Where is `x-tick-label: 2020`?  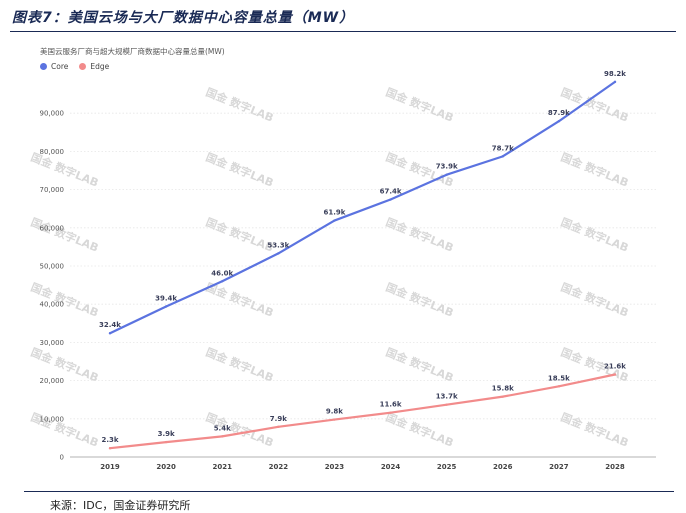 x-tick-label: 2020 is located at coordinates (166, 467).